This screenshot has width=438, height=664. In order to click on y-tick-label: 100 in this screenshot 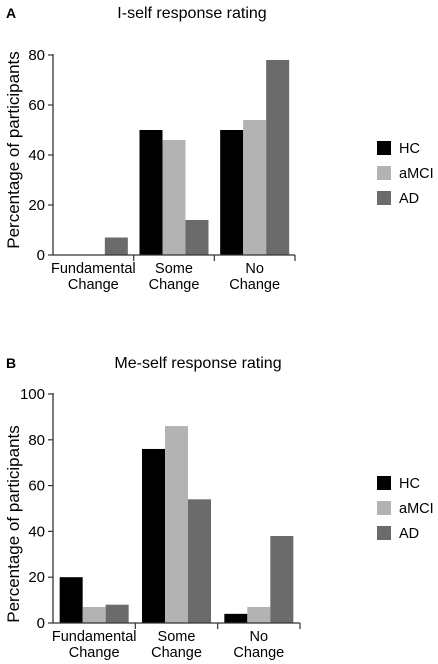, I will do `click(32, 394)`.